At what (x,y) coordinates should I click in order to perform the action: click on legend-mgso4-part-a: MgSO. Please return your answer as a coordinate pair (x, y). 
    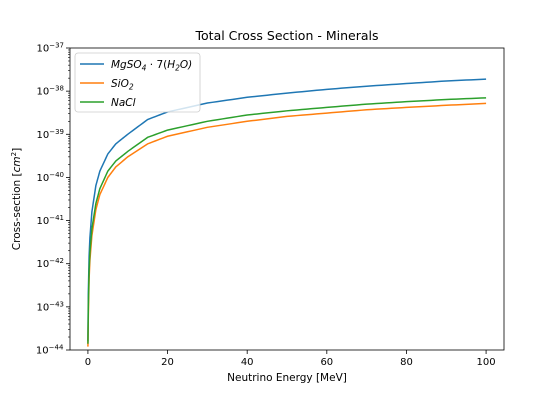
    Looking at the image, I should click on (126, 65).